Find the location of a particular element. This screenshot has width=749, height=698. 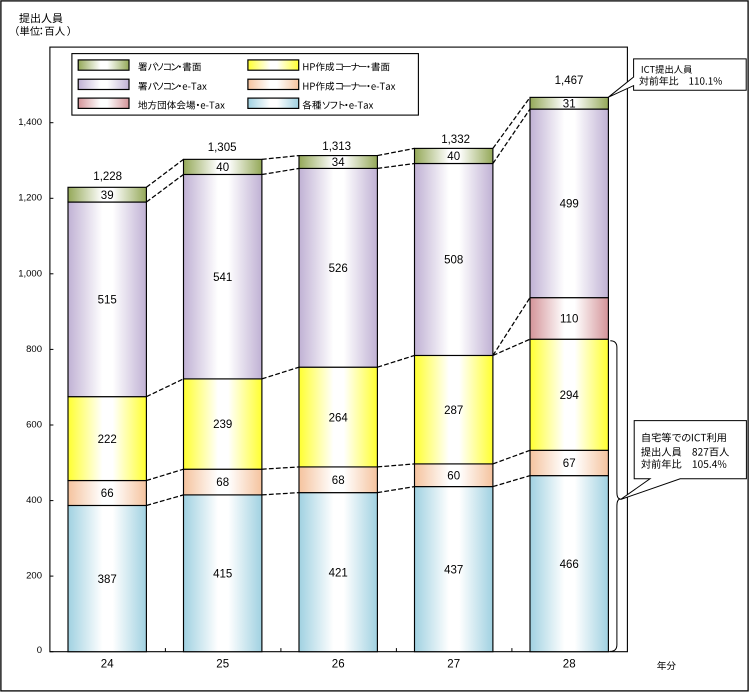

svg-text: 1,467 is located at coordinates (569, 81).